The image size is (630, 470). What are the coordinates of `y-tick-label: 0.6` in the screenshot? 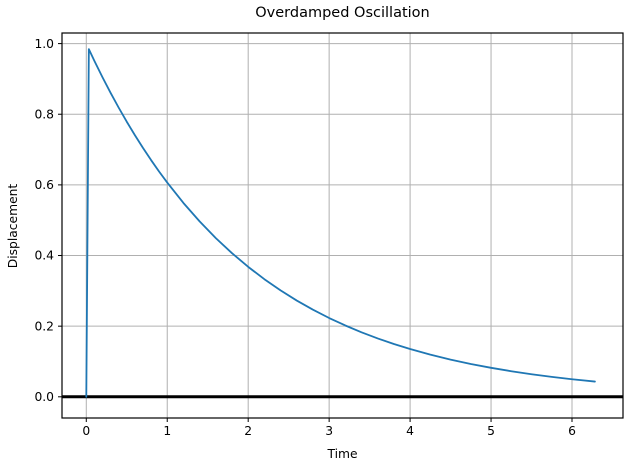 It's located at (44, 185).